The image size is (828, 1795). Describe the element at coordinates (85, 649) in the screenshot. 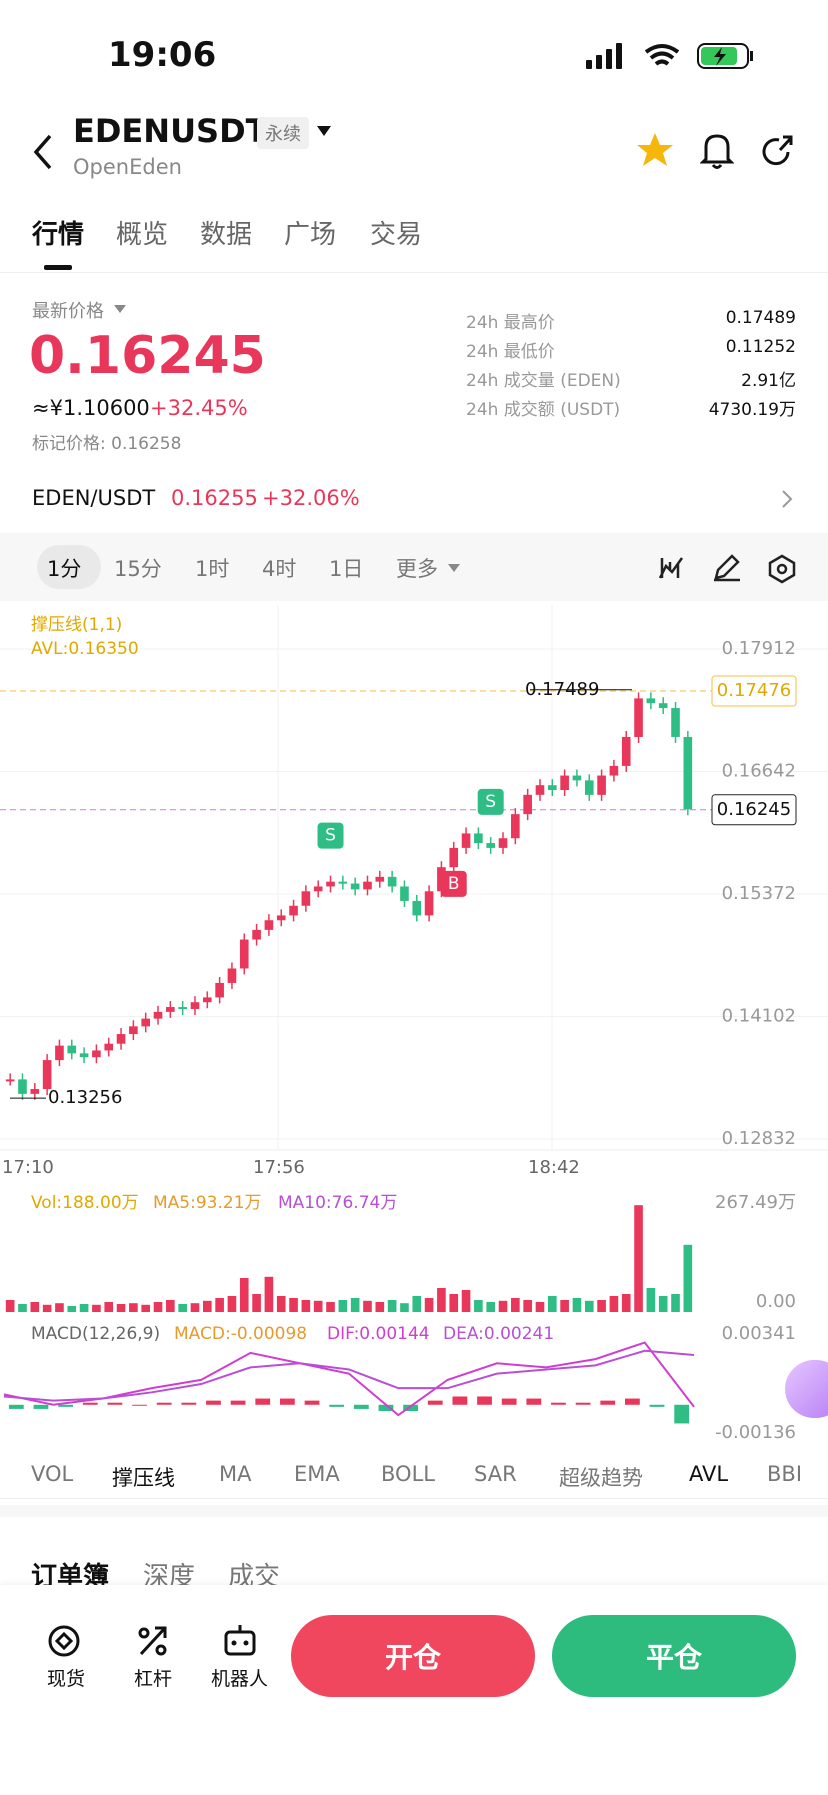

I see `avl-label: AVL:0.16350` at that location.